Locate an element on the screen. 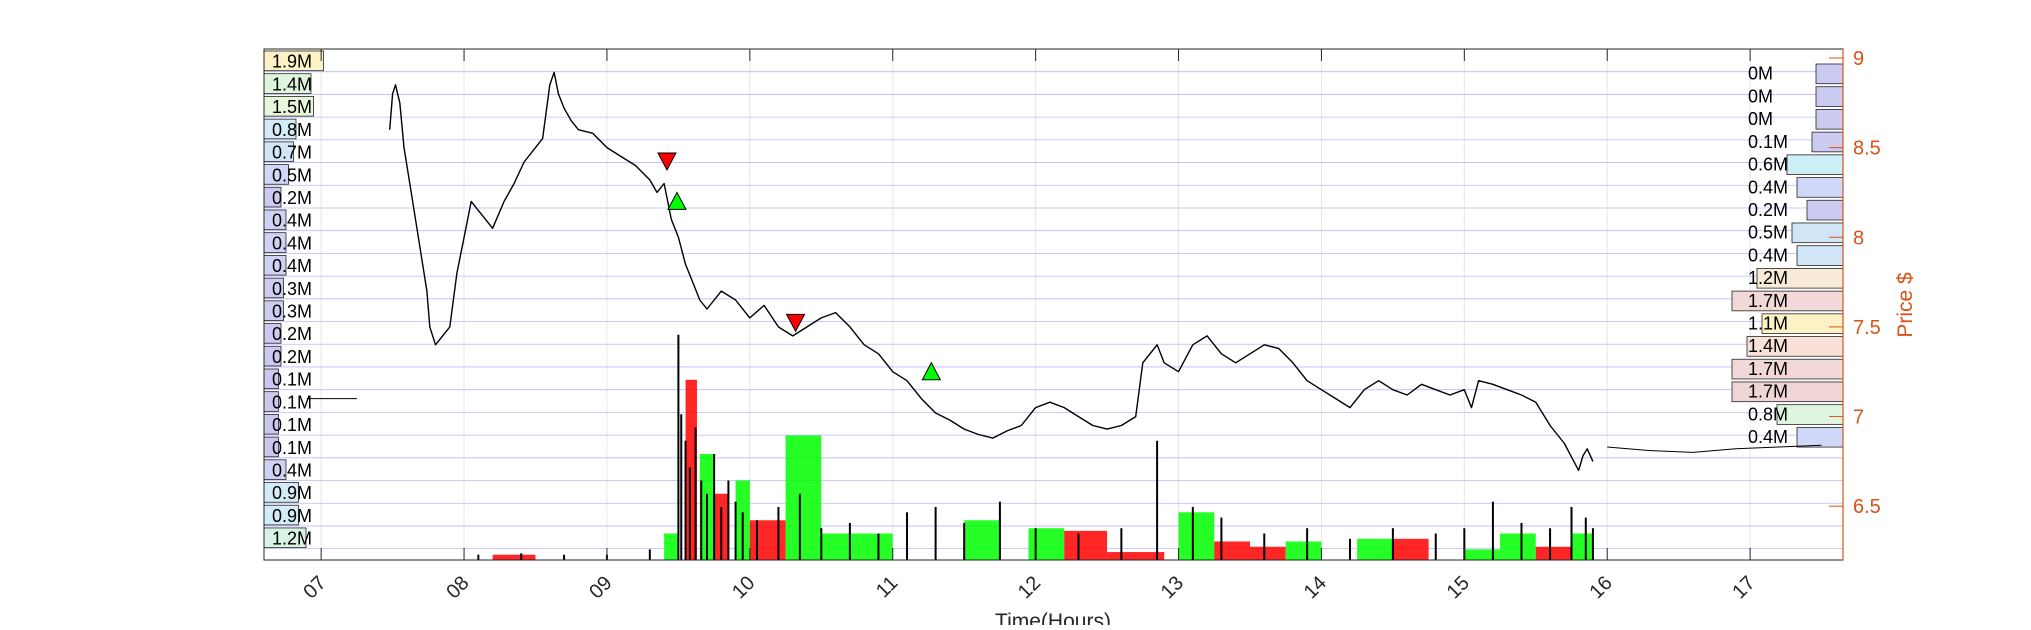 This screenshot has width=2031, height=630. x-axis-label: Time(Hours) is located at coordinates (1053, 617).